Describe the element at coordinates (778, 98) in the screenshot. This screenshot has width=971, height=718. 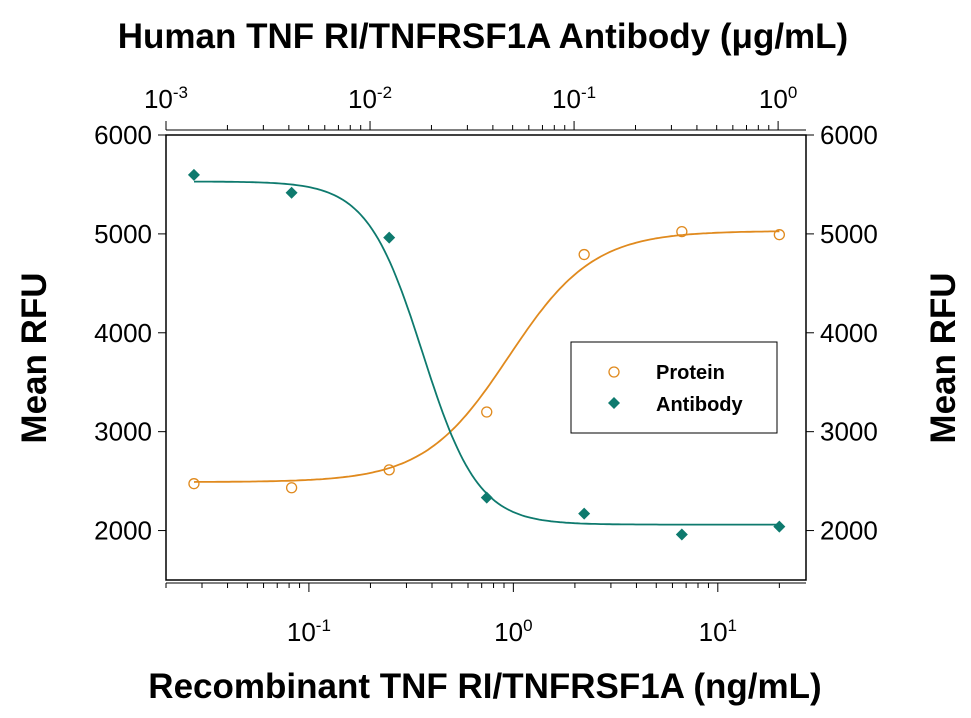
I see `x-top-tick-label: 10⁰` at that location.